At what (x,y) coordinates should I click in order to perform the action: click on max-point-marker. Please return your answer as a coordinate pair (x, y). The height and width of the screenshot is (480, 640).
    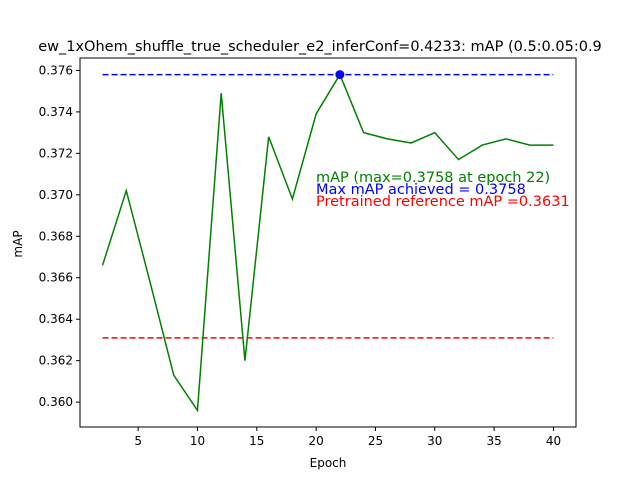
    Looking at the image, I should click on (339, 74).